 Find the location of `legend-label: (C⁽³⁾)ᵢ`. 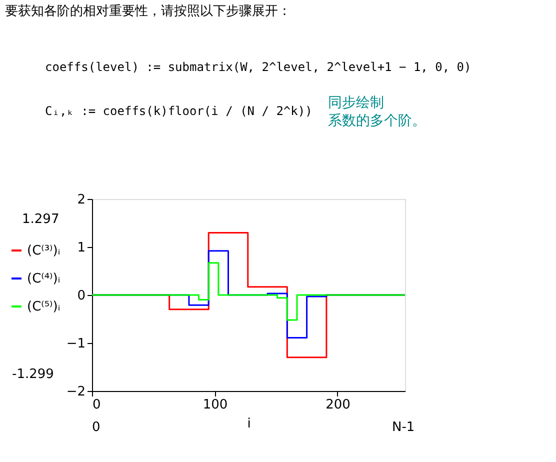

legend-label: (C⁽³⁾)ᵢ is located at coordinates (43, 251).